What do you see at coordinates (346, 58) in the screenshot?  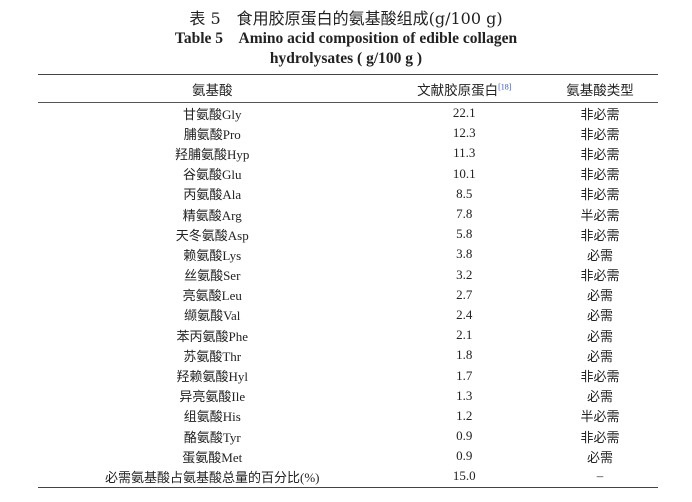 I see `table-title-english-line2: hydrolysates ( g/100 g )` at bounding box center [346, 58].